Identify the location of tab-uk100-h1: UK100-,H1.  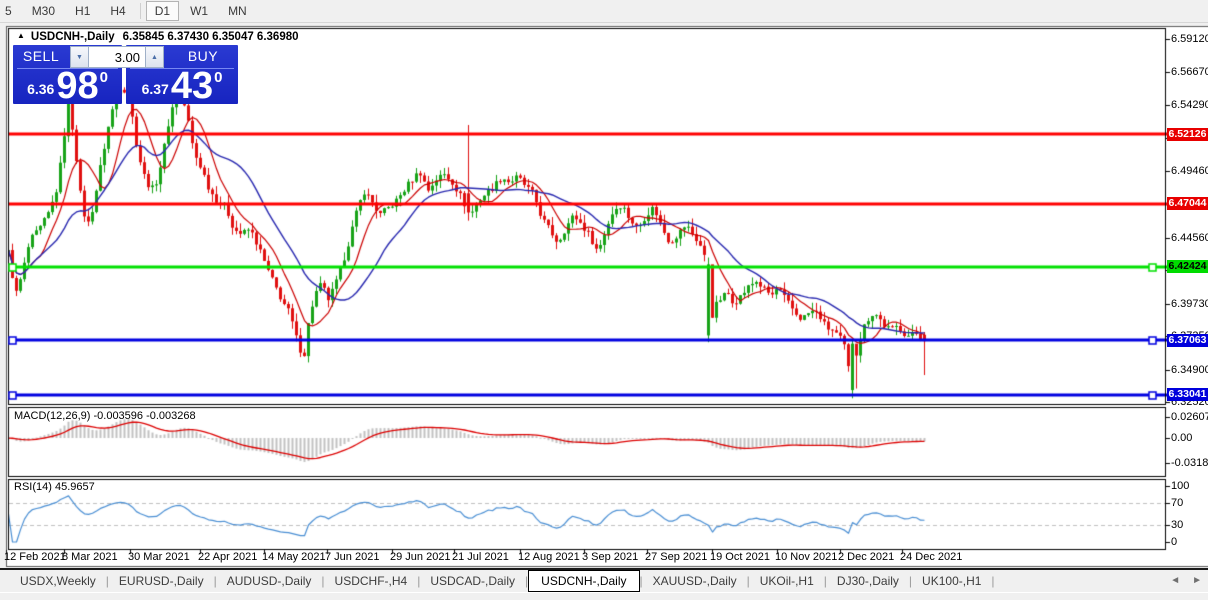
(952, 581).